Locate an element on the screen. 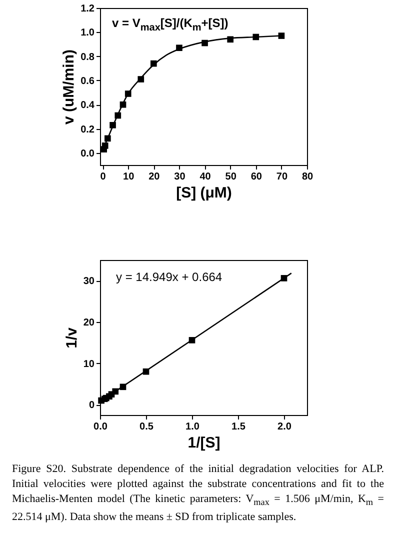  x-tick-label: 10 is located at coordinates (129, 177).